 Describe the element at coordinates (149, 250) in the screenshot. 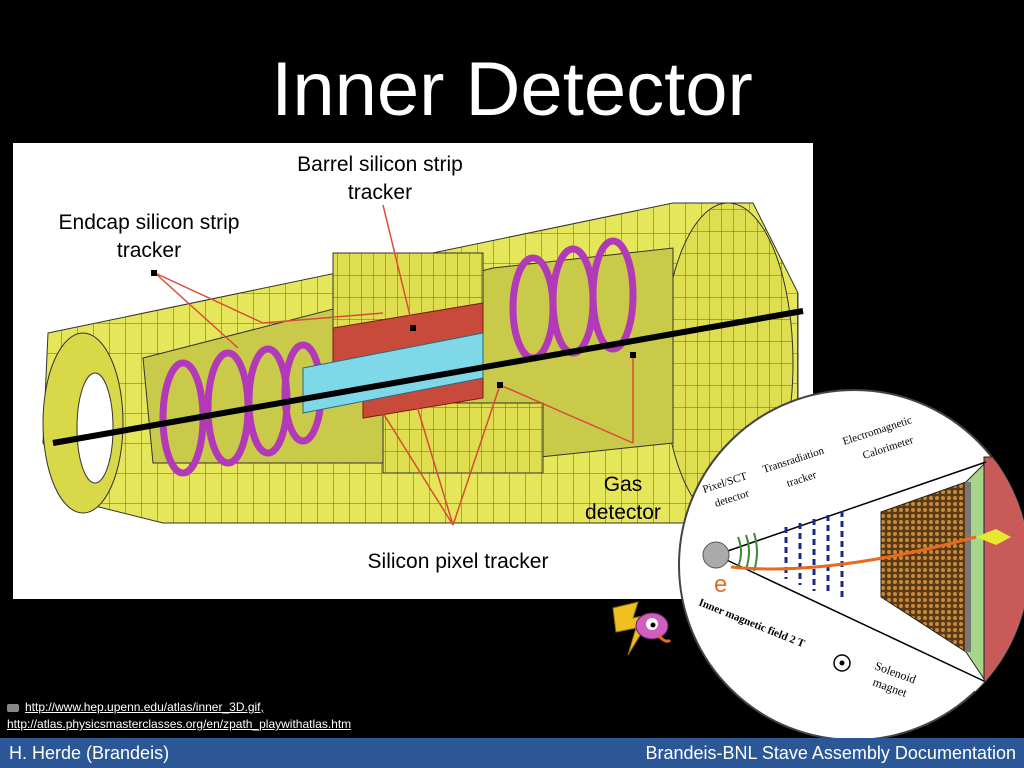

I see `endcap-sct-label-line2: tracker` at that location.